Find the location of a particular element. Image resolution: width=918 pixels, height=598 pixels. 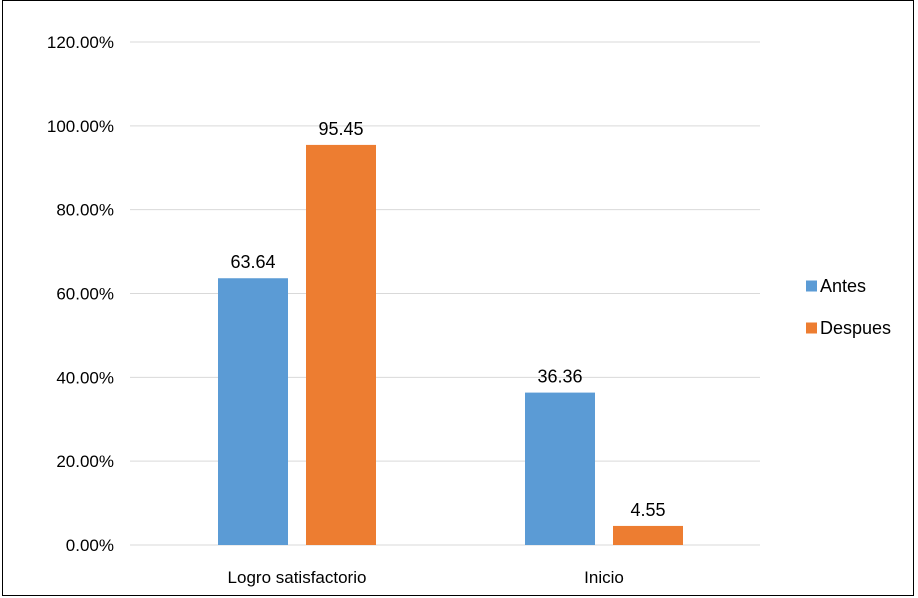

y-tick-label: 40.00% is located at coordinates (85, 377).